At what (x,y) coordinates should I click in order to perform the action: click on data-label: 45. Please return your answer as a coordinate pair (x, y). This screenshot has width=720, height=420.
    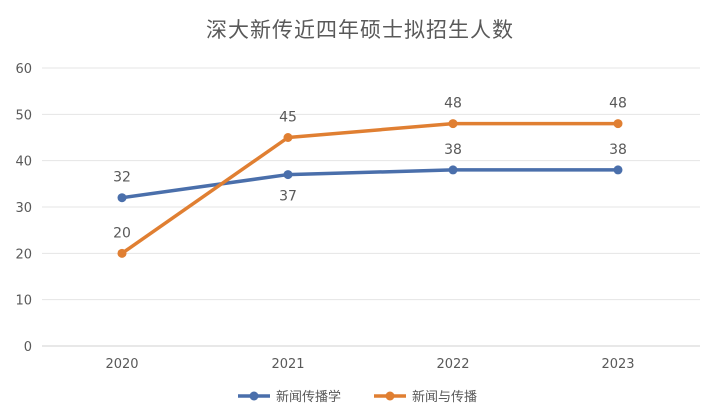
    Looking at the image, I should click on (288, 118).